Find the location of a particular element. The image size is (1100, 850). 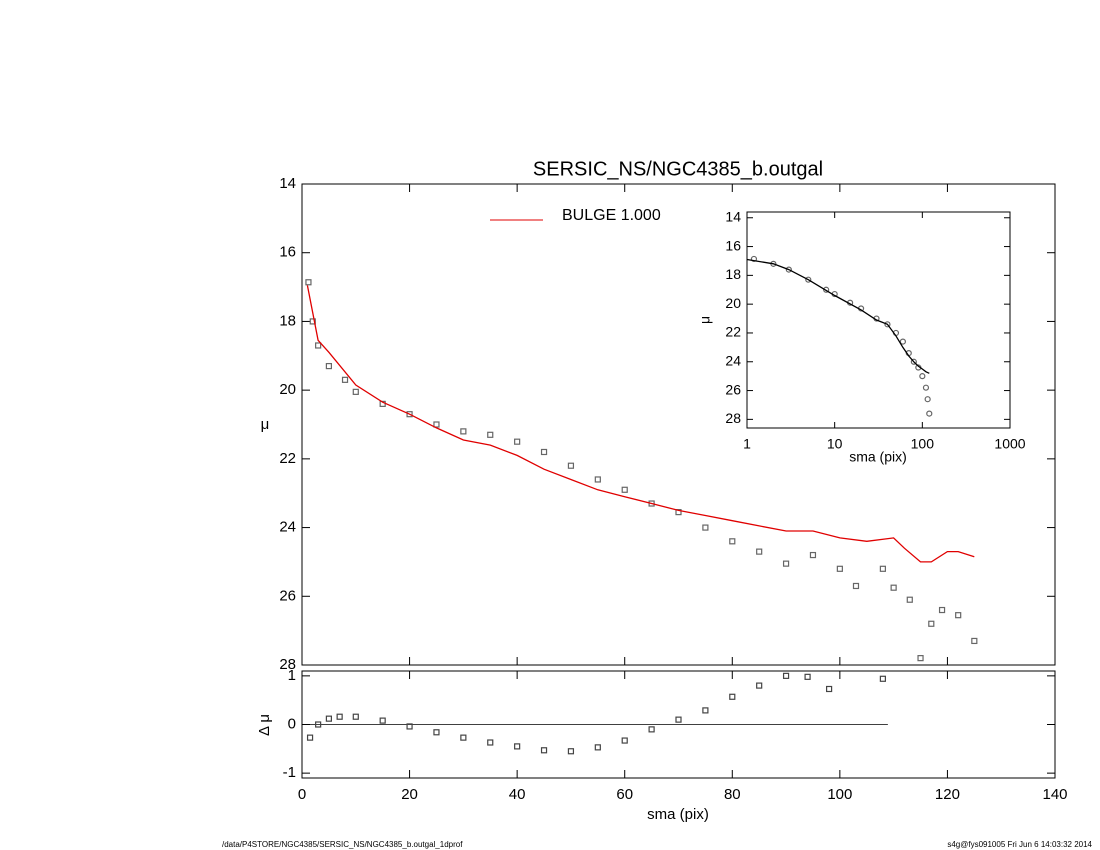

y-tick-label: 18 is located at coordinates (733, 274).